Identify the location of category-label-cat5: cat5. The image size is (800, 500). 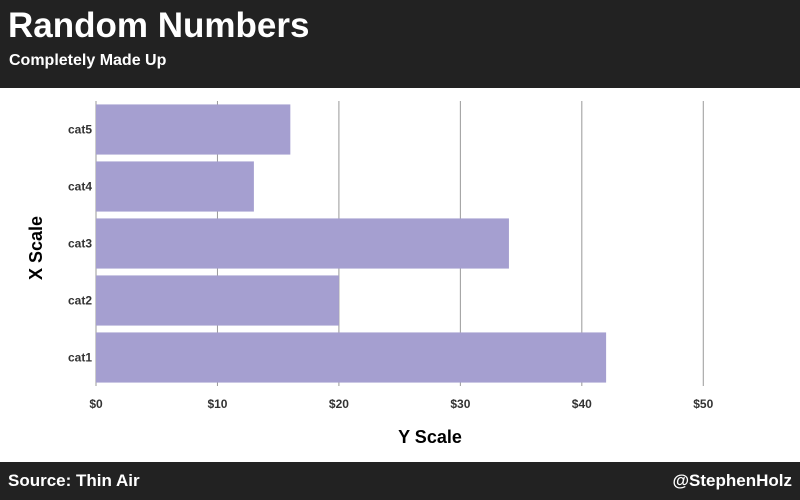
(80, 130).